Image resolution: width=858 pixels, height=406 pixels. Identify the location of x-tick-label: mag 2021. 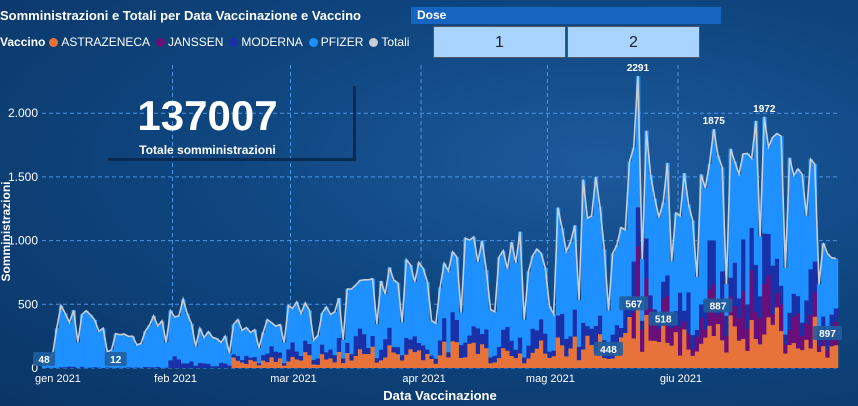
(550, 379).